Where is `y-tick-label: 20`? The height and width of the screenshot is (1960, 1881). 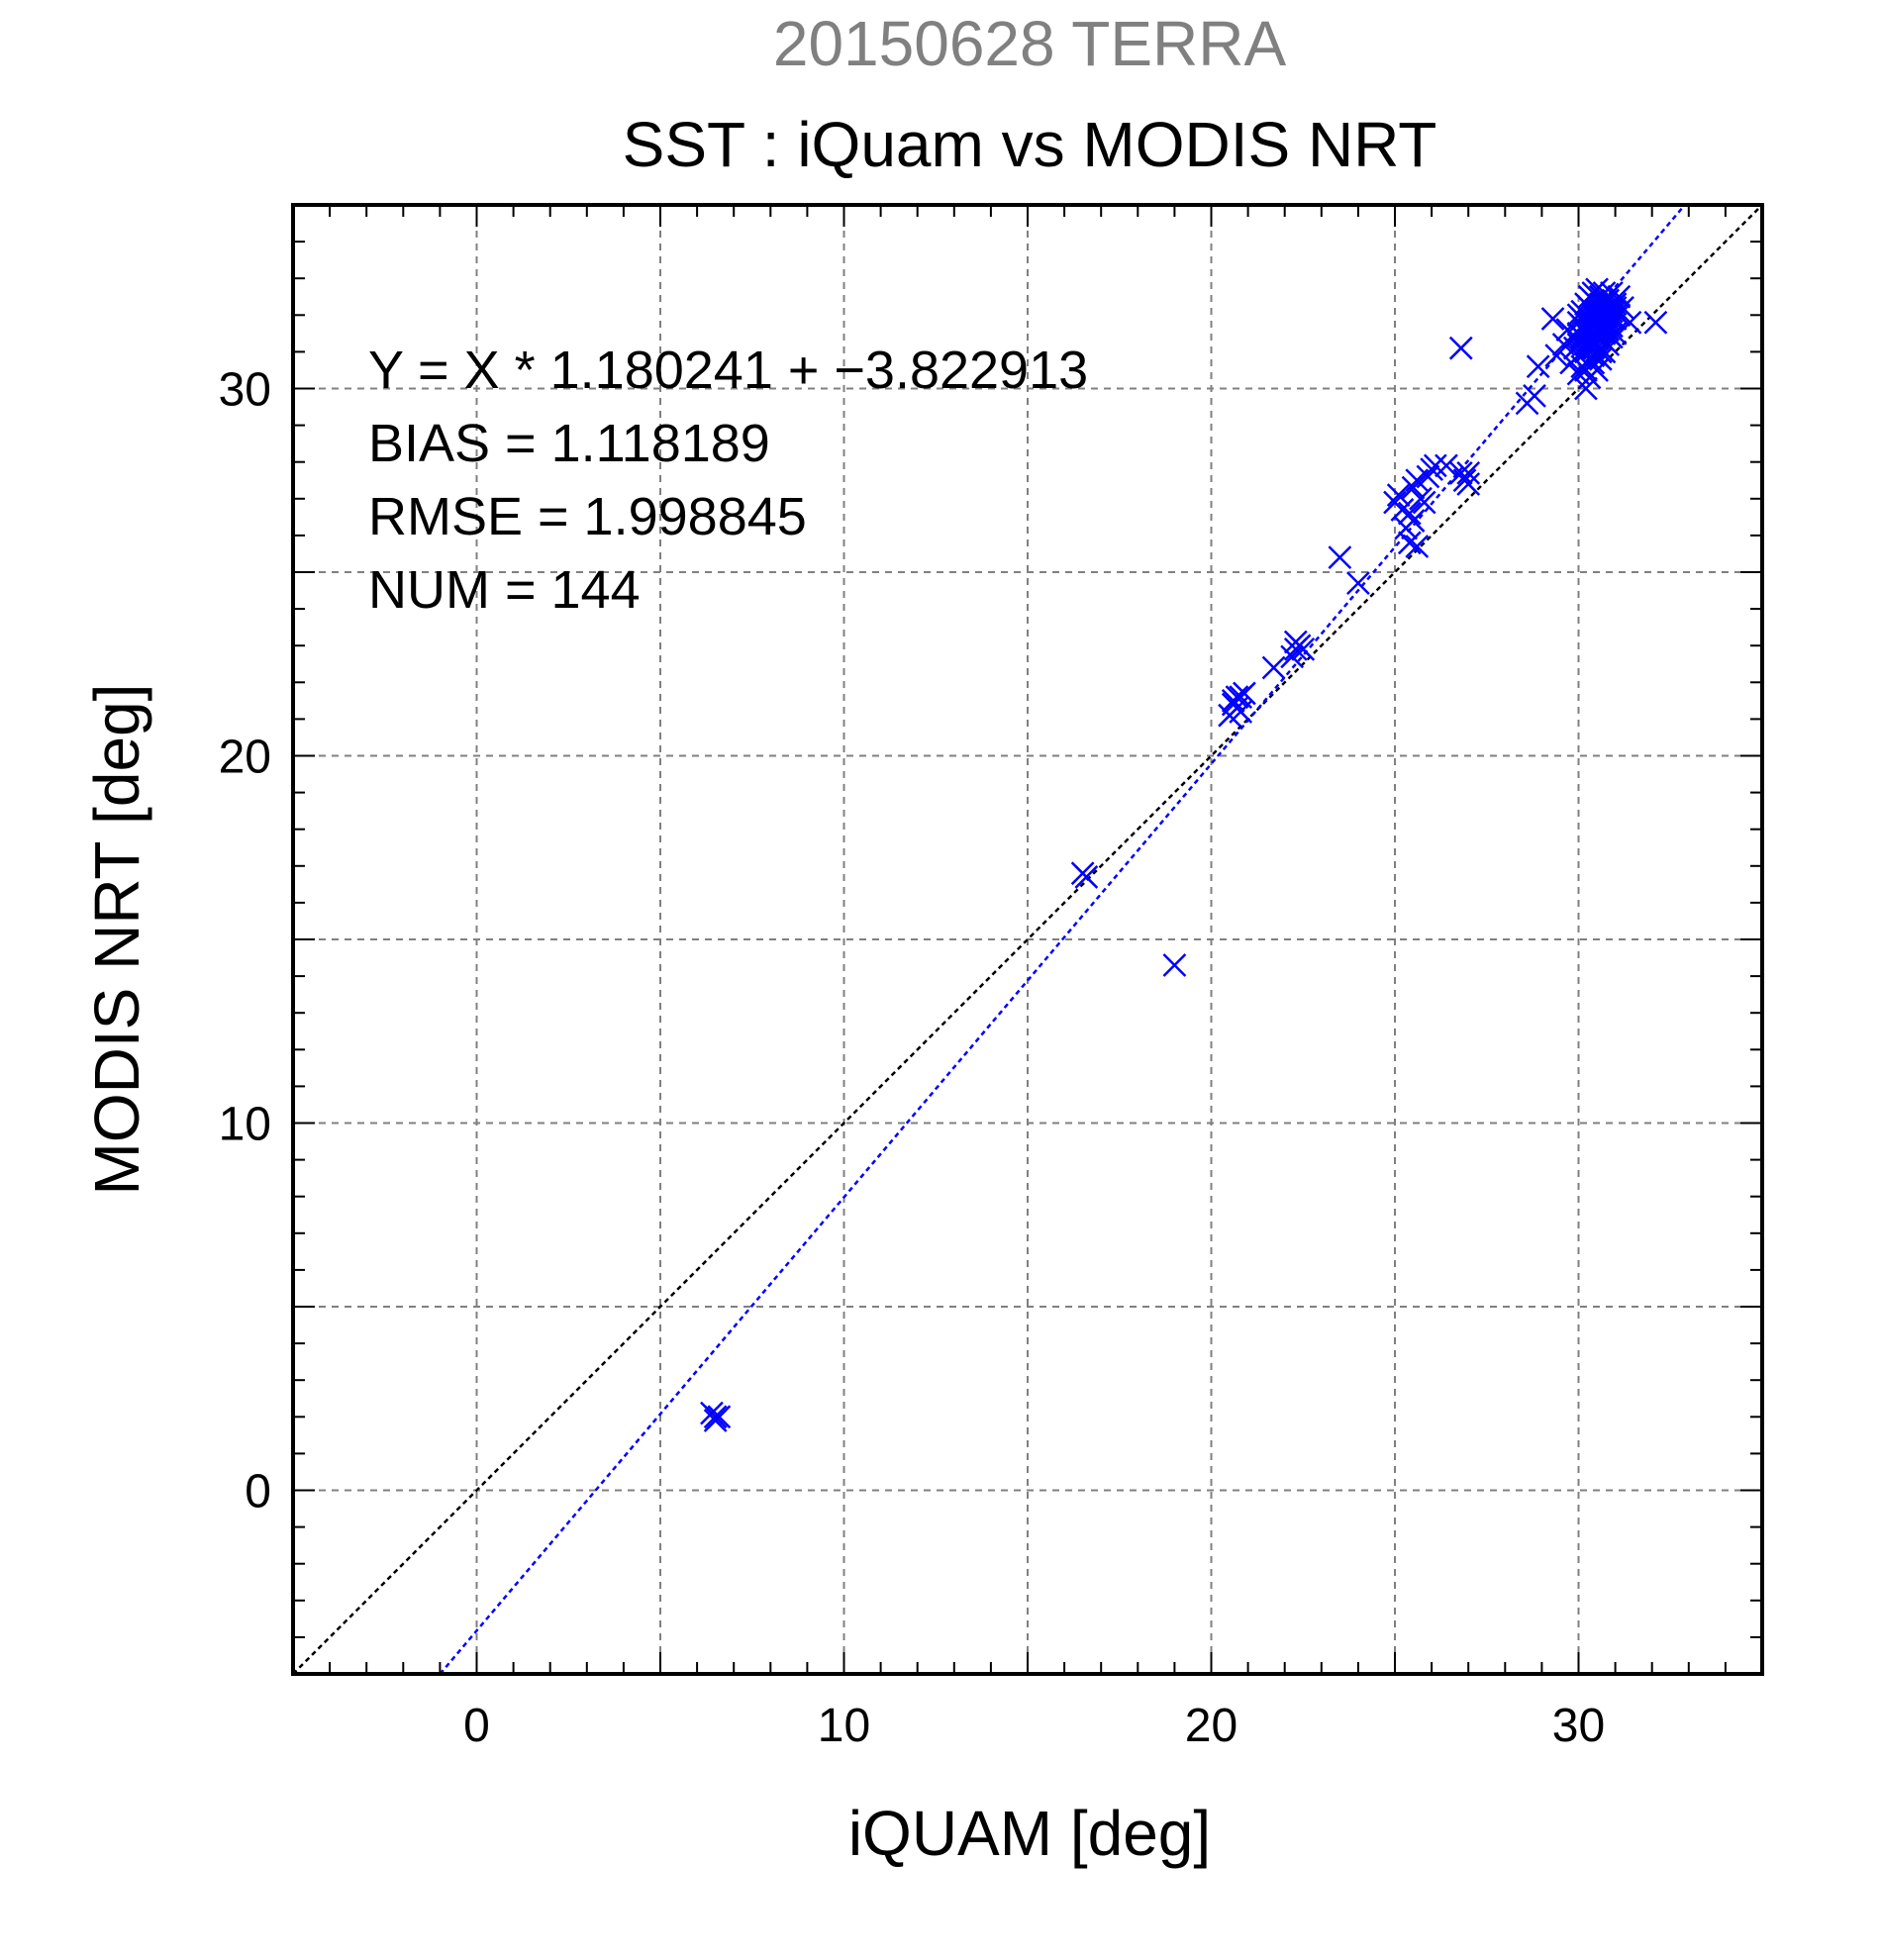 y-tick-label: 20 is located at coordinates (245, 758).